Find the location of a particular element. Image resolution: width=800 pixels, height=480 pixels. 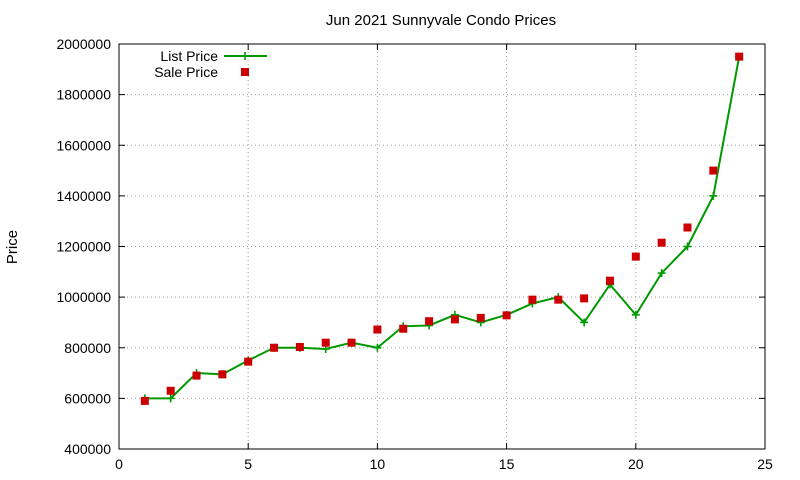

legend-square is located at coordinates (245, 72).